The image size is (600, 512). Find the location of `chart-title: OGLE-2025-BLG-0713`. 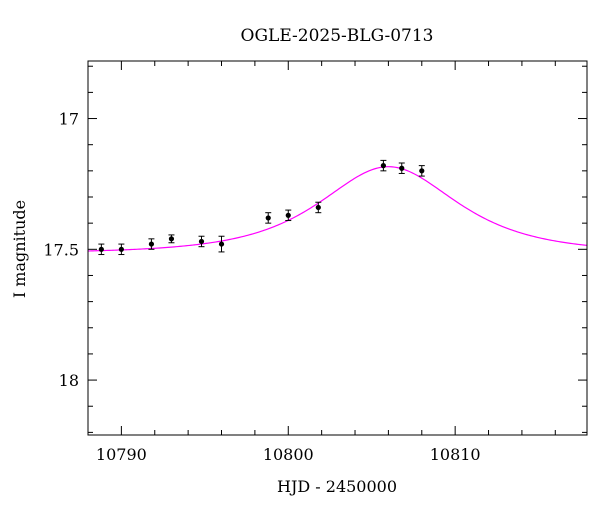

chart-title: OGLE-2025-BLG-0713 is located at coordinates (337, 36).